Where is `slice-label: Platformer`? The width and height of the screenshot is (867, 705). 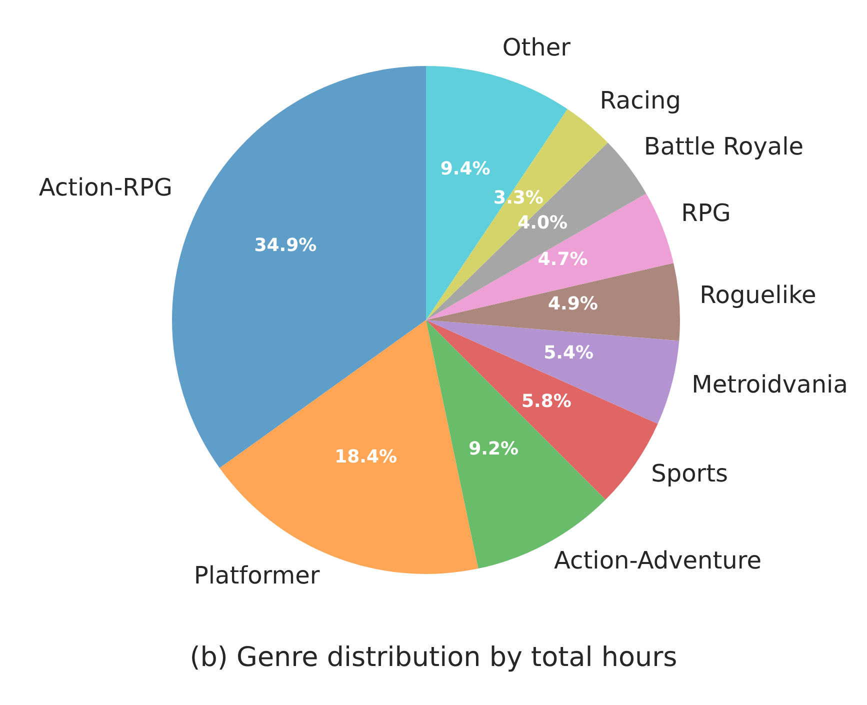 slice-label: Platformer is located at coordinates (257, 575).